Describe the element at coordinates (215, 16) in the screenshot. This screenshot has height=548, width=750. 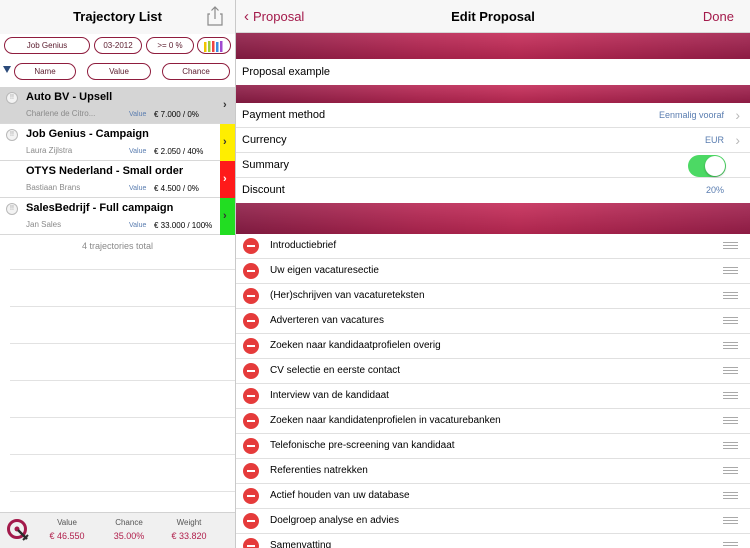
I see `share-icon` at that location.